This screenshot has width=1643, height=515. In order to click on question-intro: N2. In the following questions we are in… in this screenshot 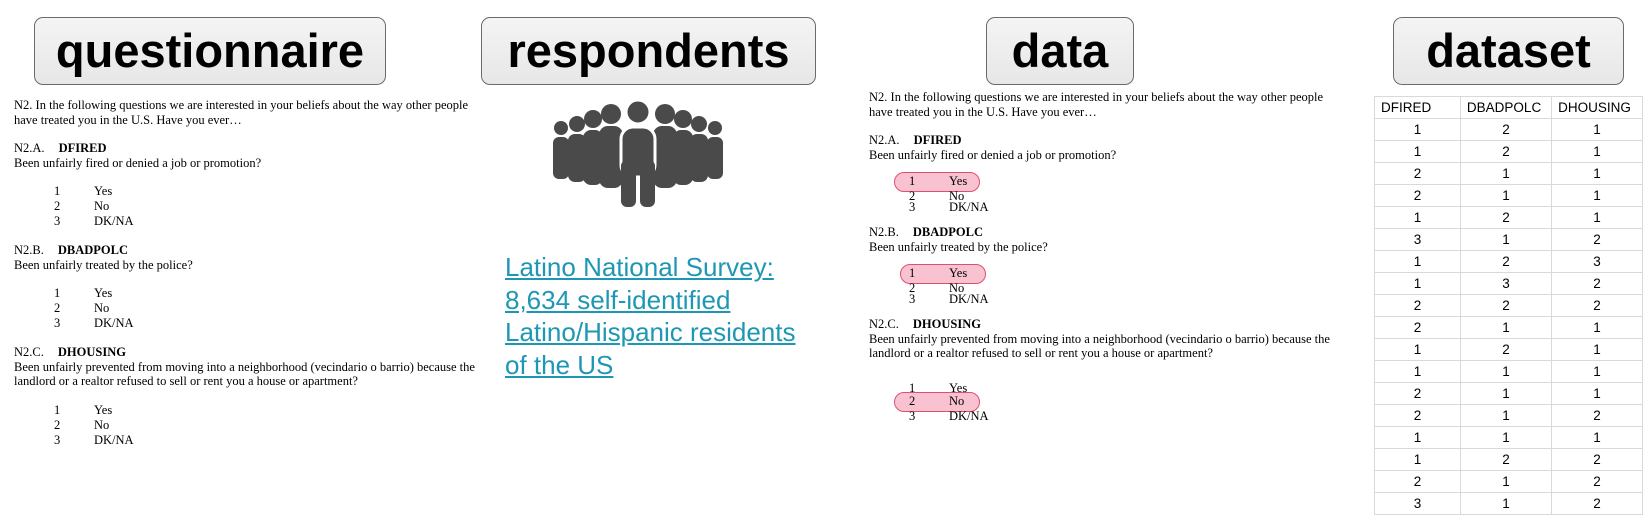, I will do `click(241, 112)`.